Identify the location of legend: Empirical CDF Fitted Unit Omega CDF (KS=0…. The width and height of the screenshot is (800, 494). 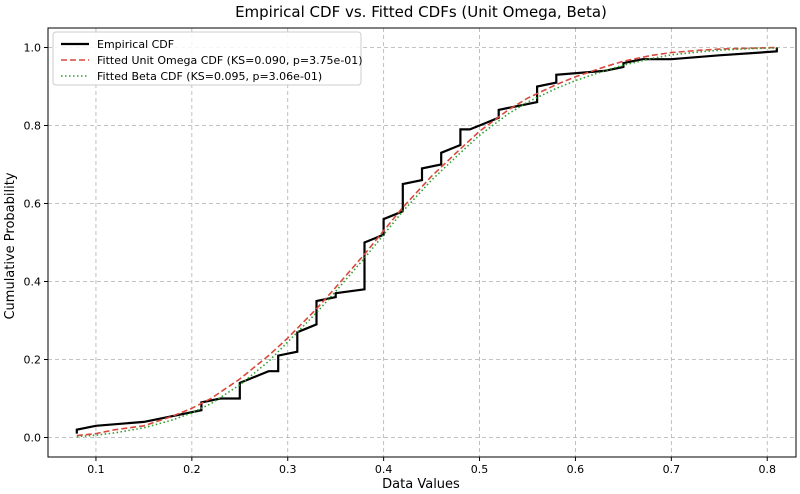
(207, 58).